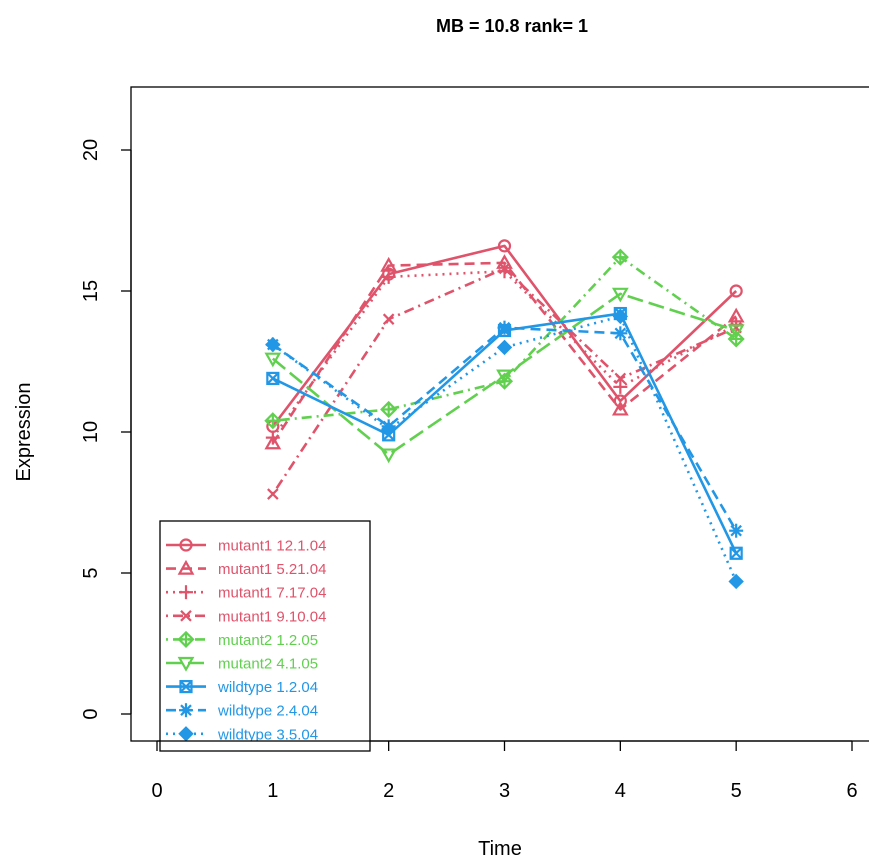 The width and height of the screenshot is (869, 867). What do you see at coordinates (267, 734) in the screenshot?
I see `legend-label: wildtype 3.5.04` at bounding box center [267, 734].